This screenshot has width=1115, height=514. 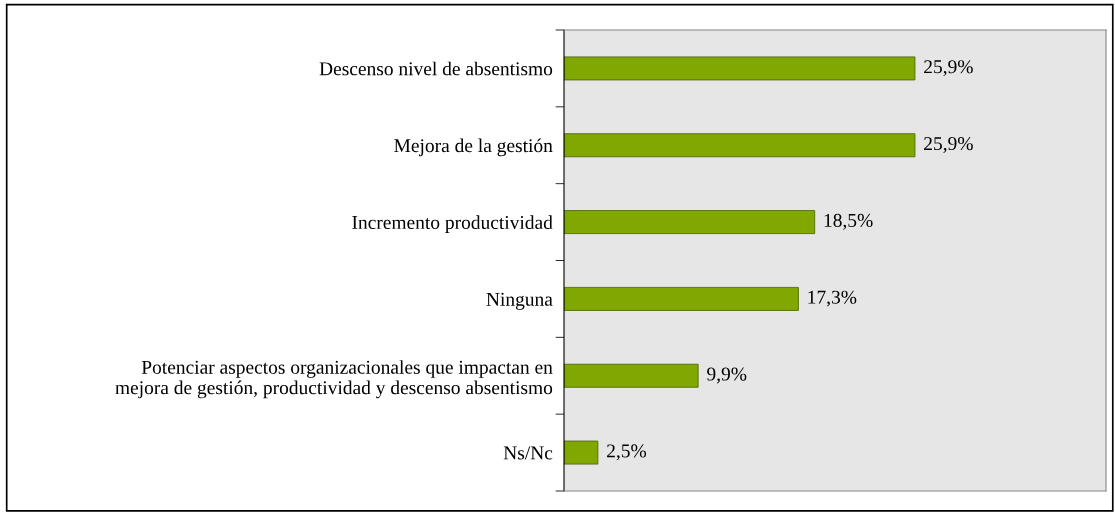 I want to click on y-tick-label: Ns/Nc, so click(x=528, y=453).